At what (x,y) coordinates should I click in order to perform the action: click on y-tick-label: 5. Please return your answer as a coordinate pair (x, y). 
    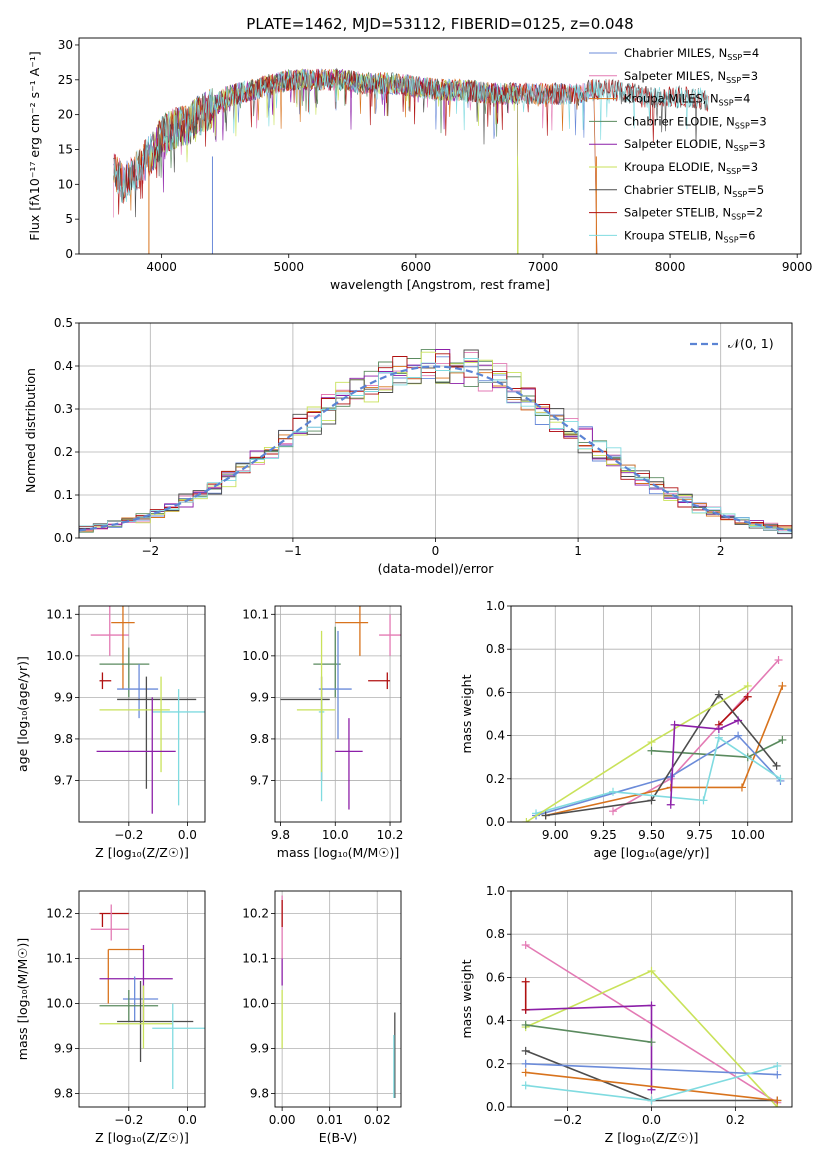
    Looking at the image, I should click on (69, 219).